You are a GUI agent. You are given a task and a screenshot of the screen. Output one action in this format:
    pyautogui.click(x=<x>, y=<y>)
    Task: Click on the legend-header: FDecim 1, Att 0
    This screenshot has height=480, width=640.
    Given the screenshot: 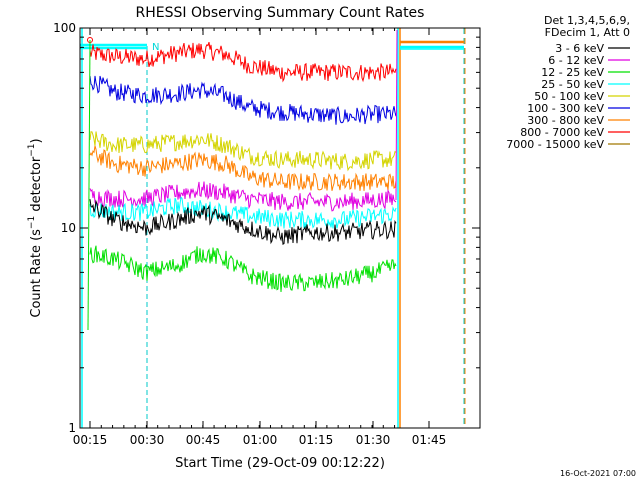 What is the action you would take?
    pyautogui.click(x=587, y=32)
    